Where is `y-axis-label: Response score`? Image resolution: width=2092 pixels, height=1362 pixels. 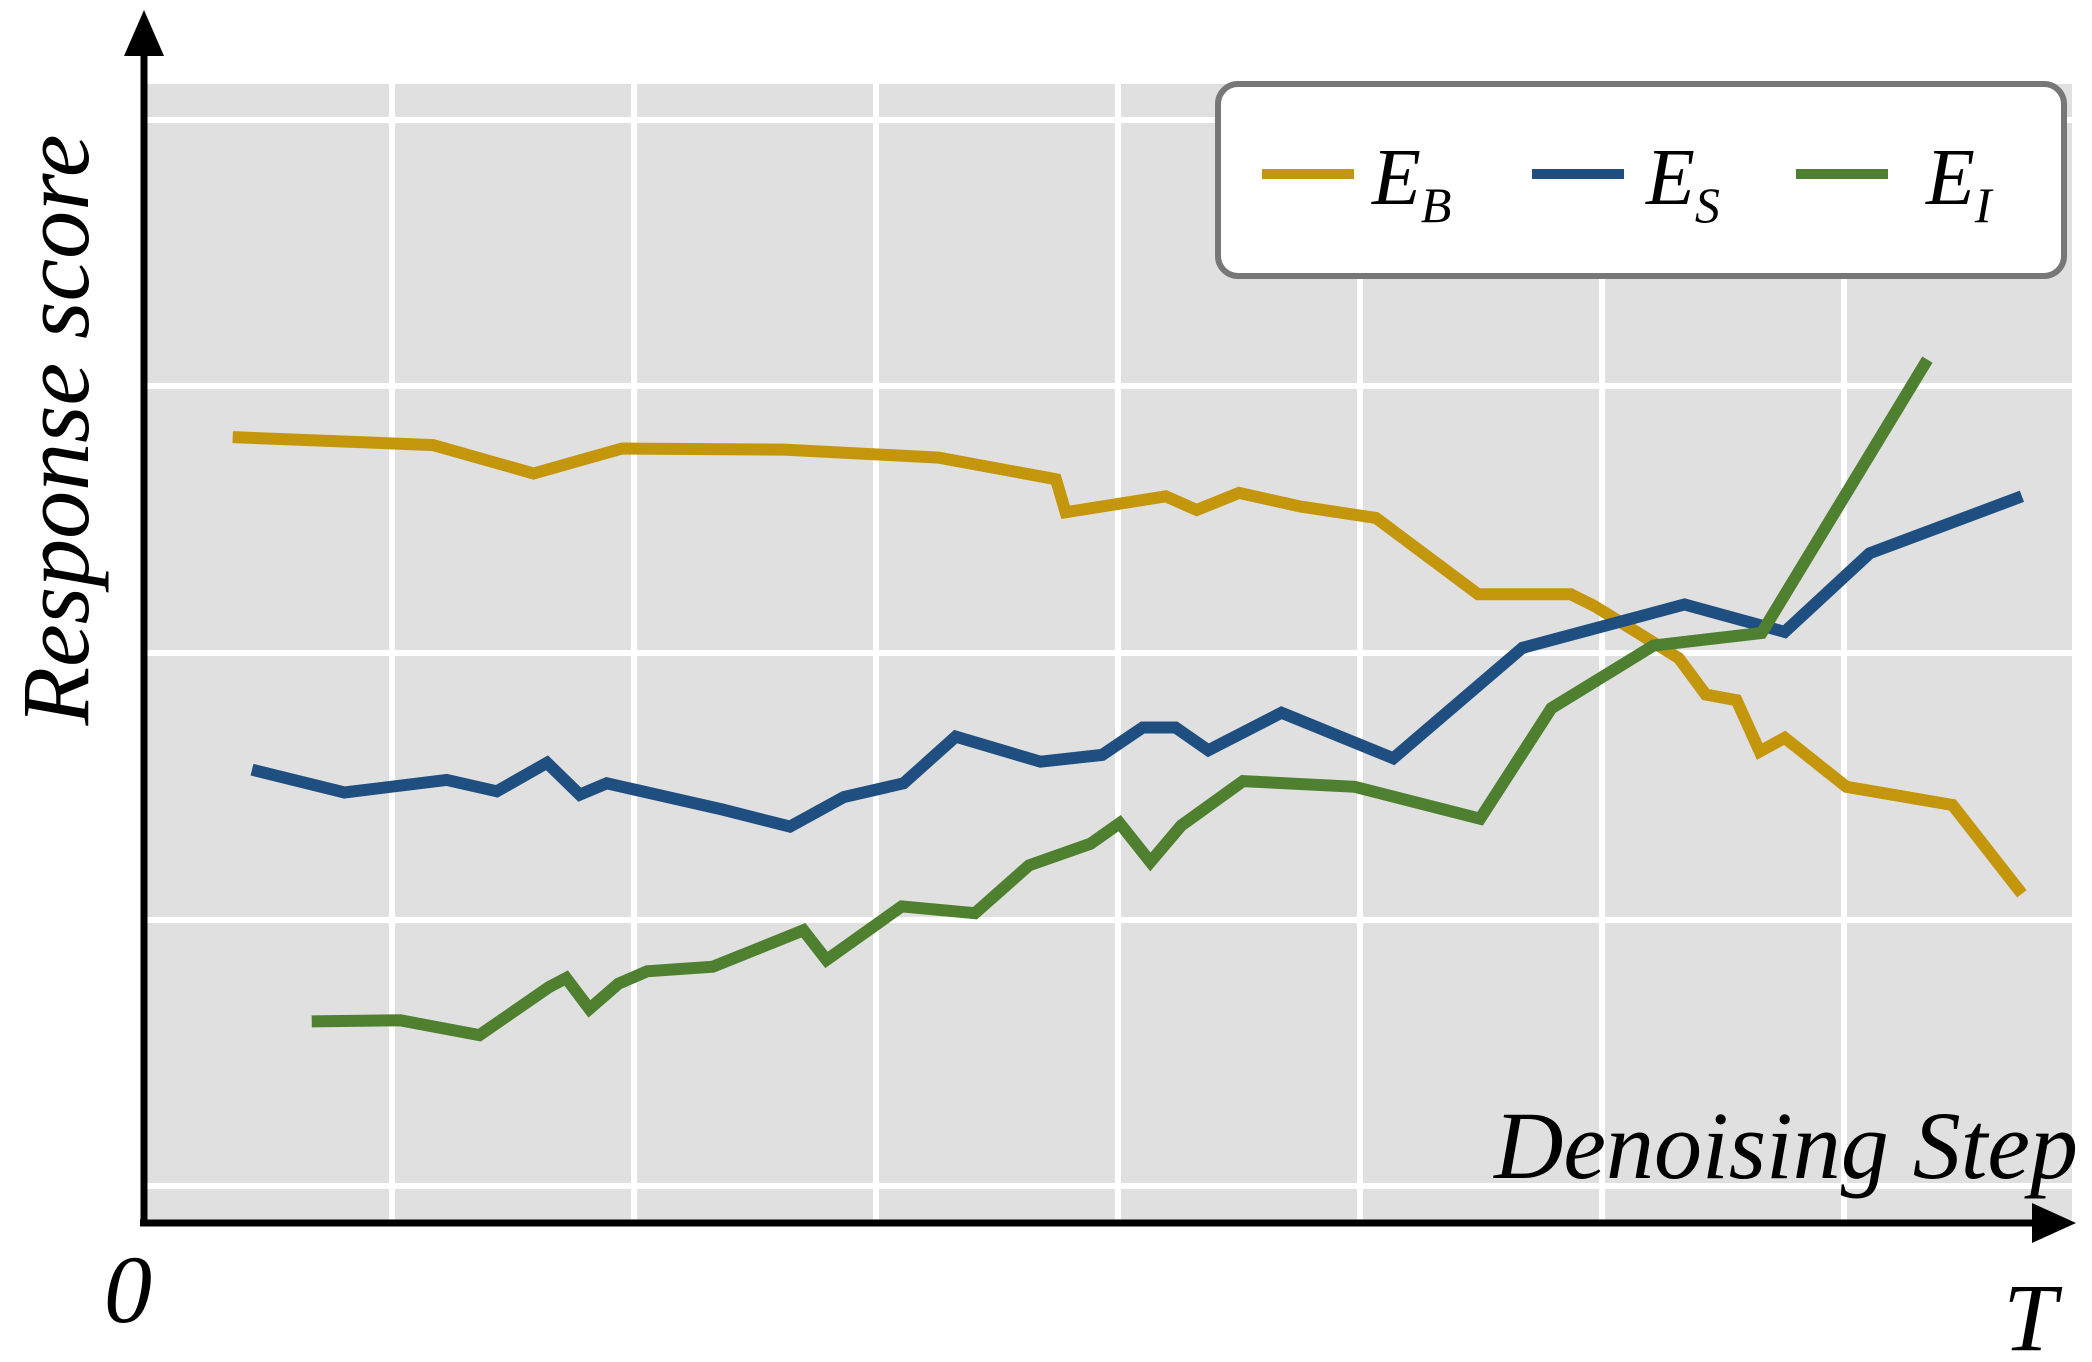 y-axis-label: Response score is located at coordinates (55, 431).